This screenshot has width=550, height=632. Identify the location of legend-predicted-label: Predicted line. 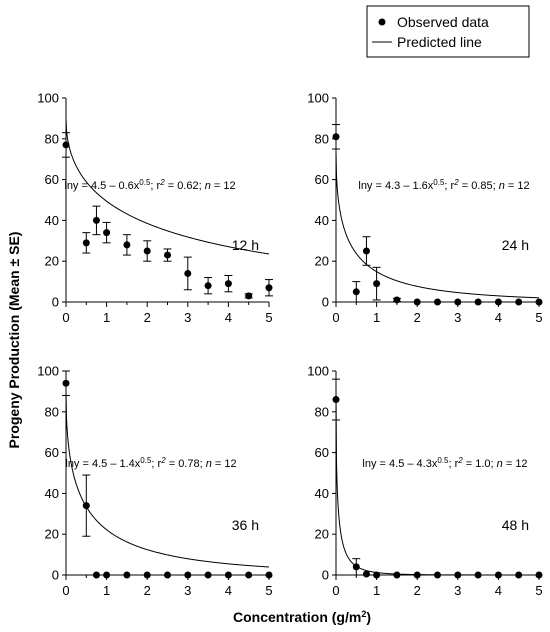
(439, 42).